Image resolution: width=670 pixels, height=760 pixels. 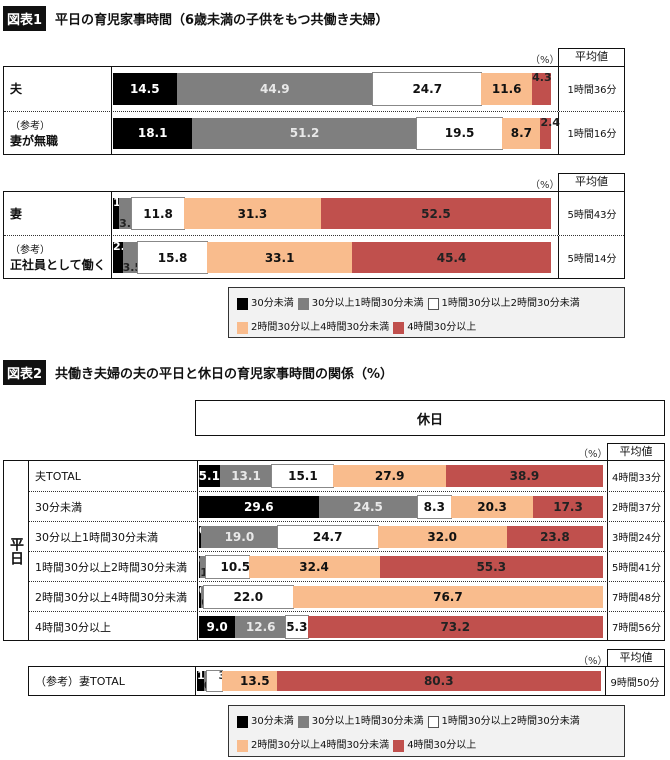 What do you see at coordinates (235, 567) in the screenshot?
I see `bar-value-label: 10.5` at bounding box center [235, 567].